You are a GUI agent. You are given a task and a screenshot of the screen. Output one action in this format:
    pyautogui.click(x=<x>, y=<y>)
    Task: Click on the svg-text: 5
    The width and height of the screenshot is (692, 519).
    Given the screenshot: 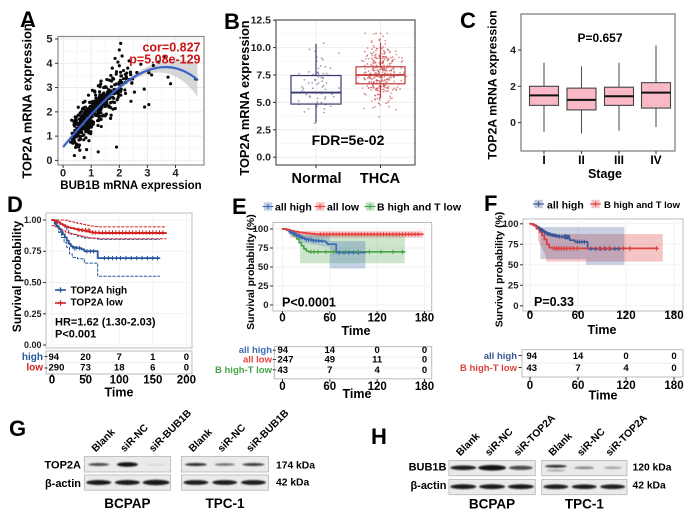 What is the action you would take?
    pyautogui.click(x=49, y=40)
    